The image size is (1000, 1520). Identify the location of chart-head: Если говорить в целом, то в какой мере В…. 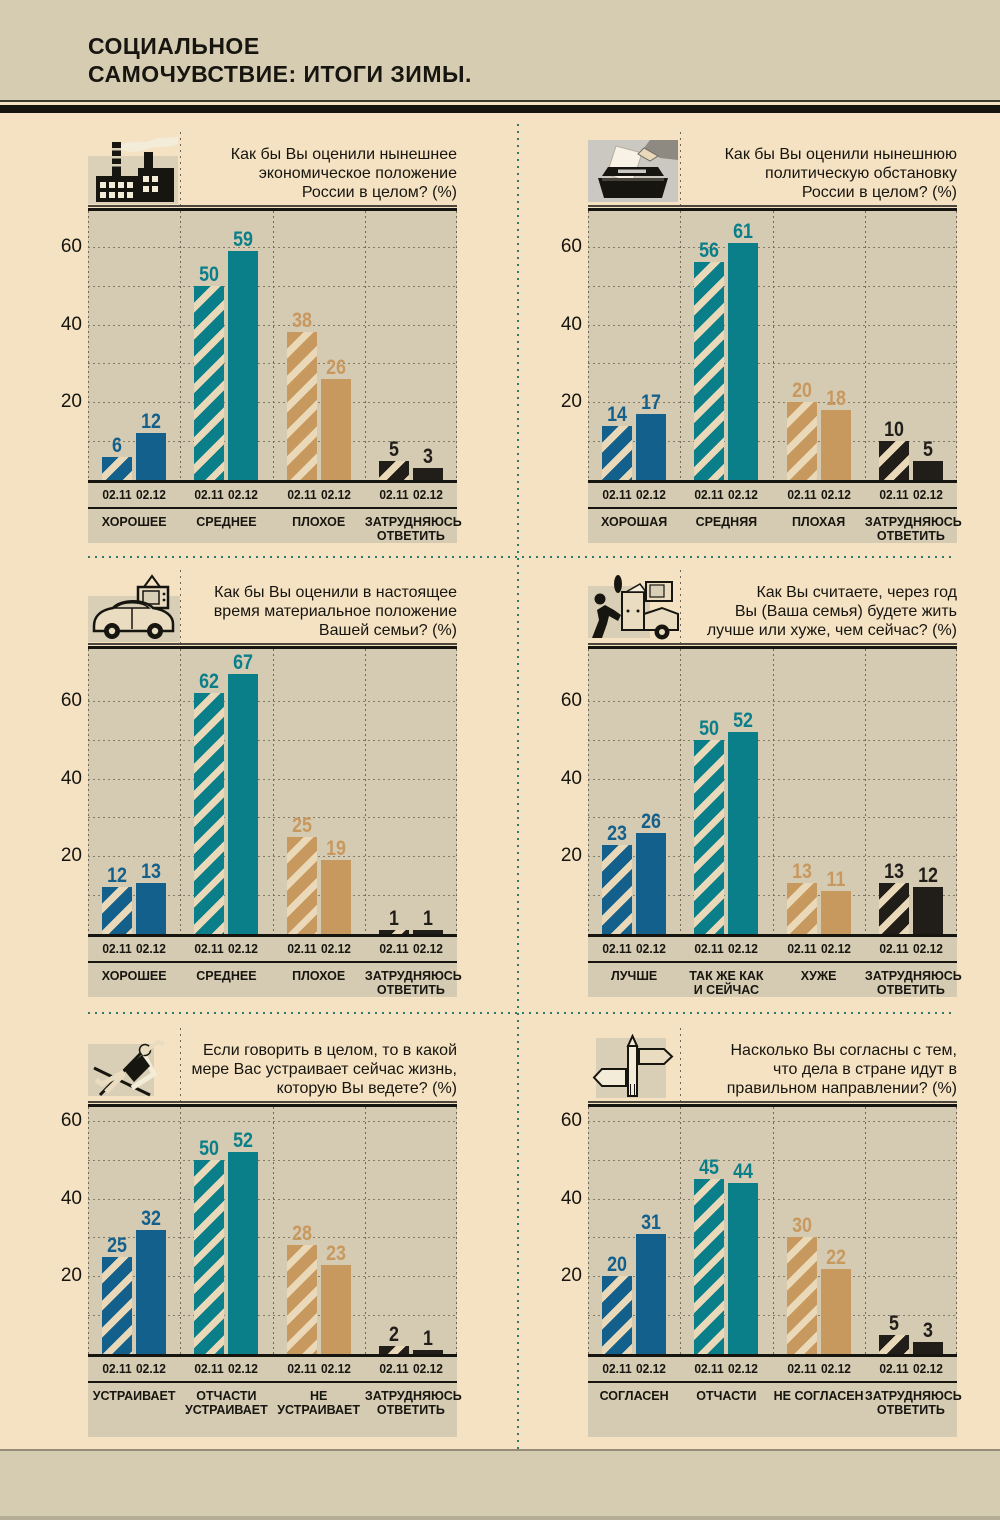
(256, 1063).